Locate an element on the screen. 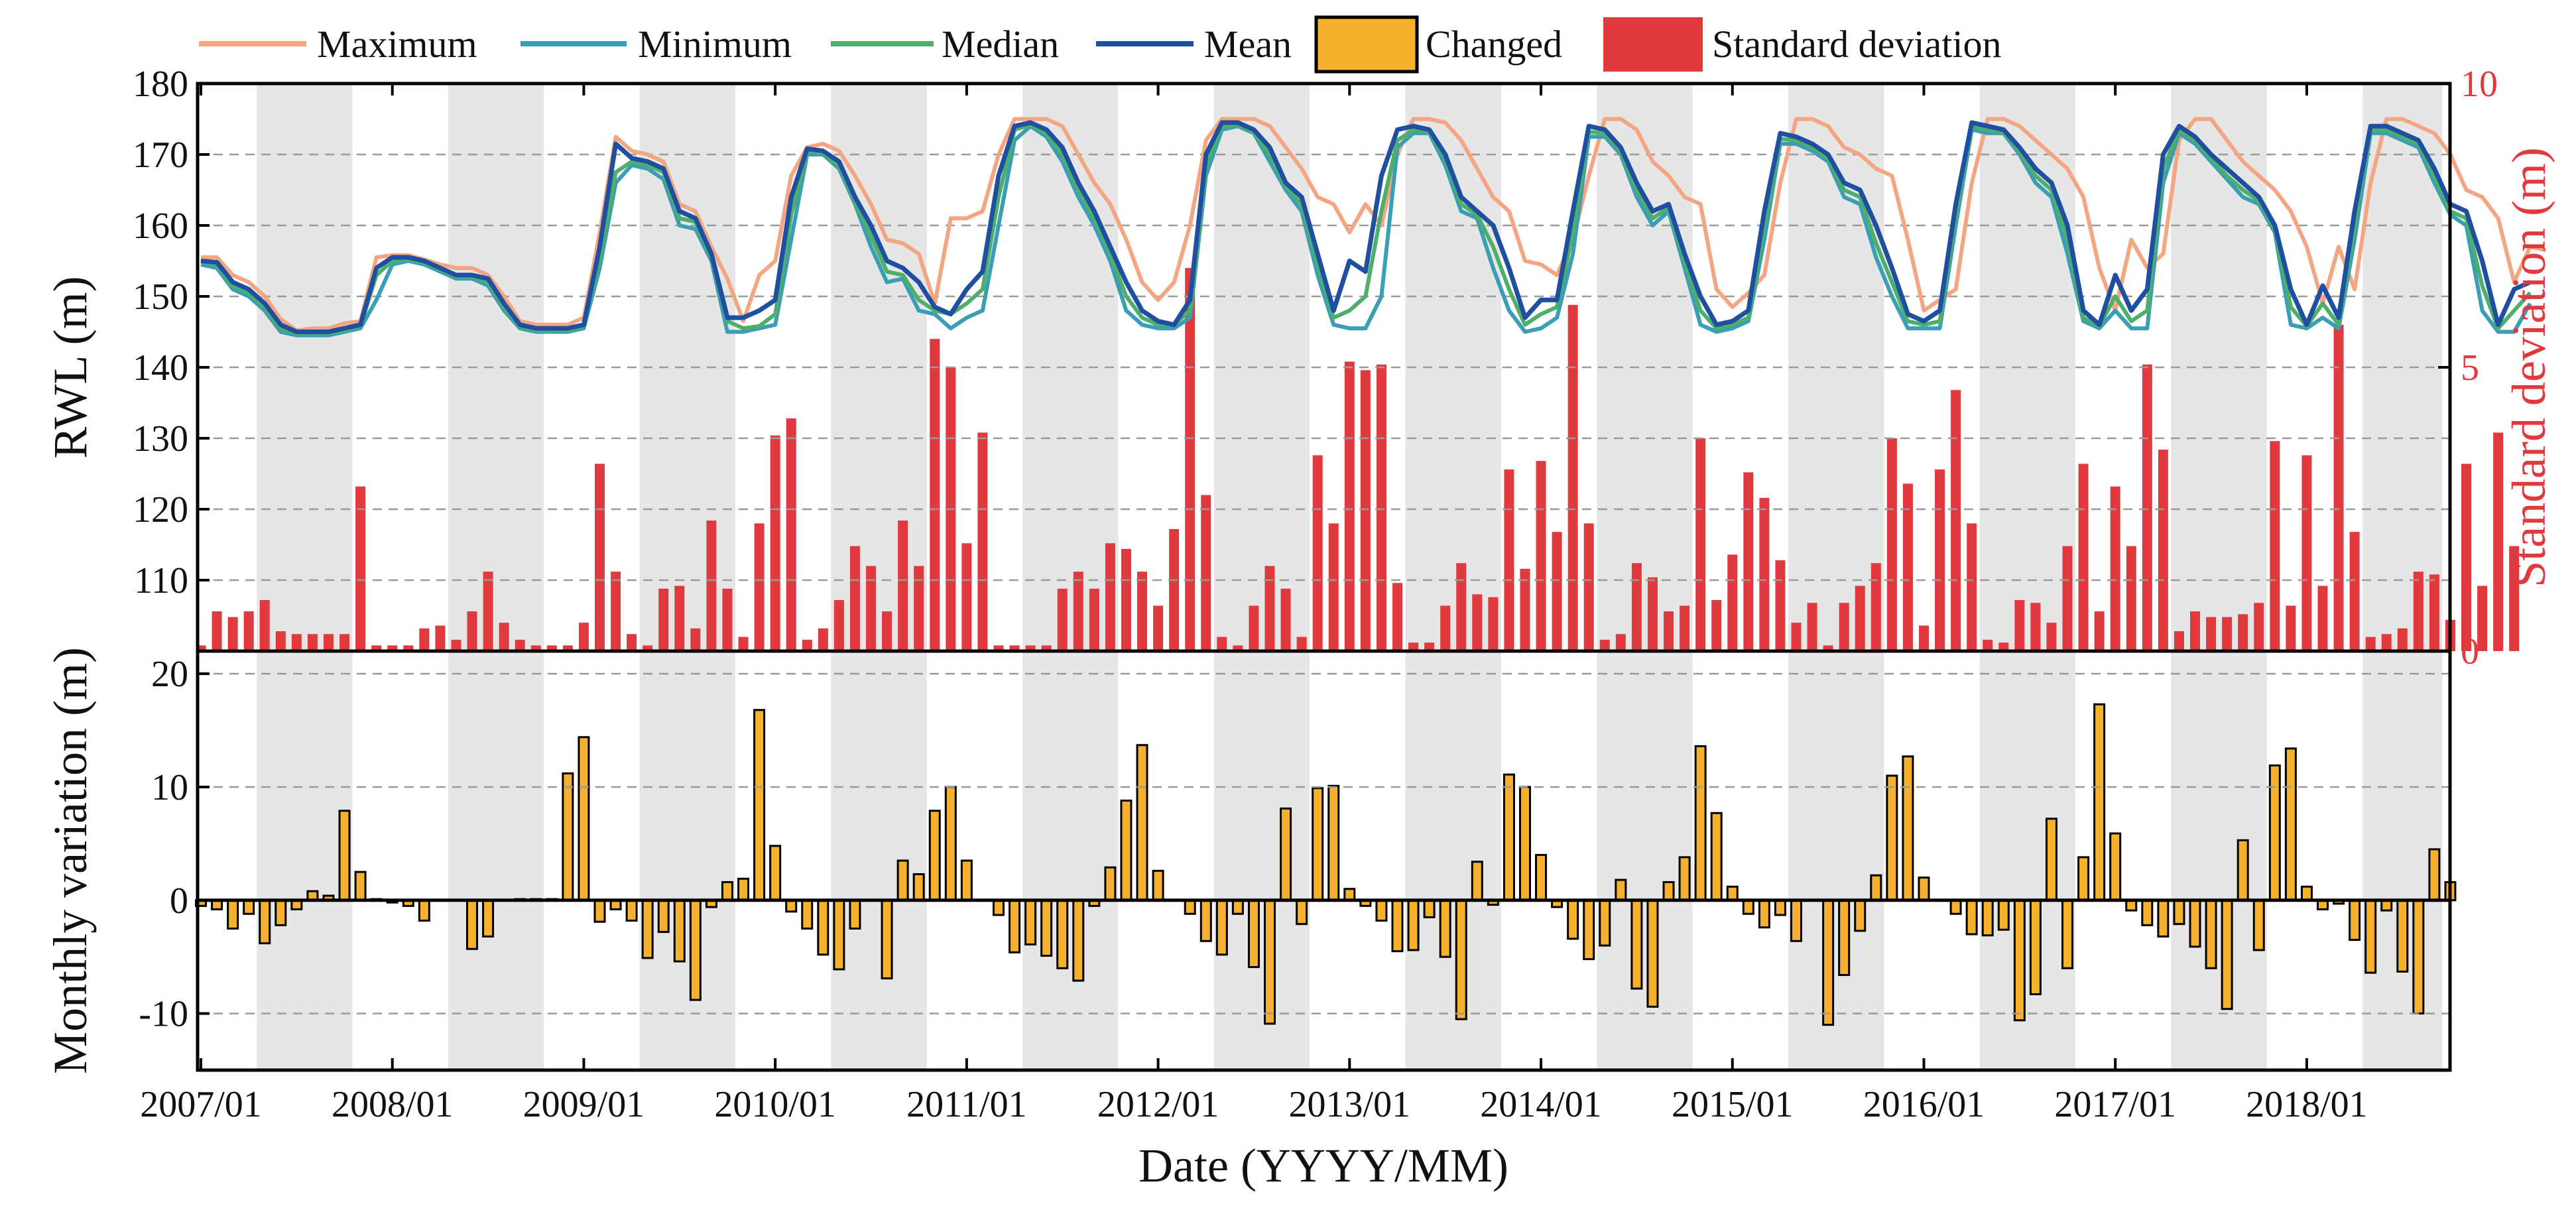  season-band is located at coordinates (1261, 577).